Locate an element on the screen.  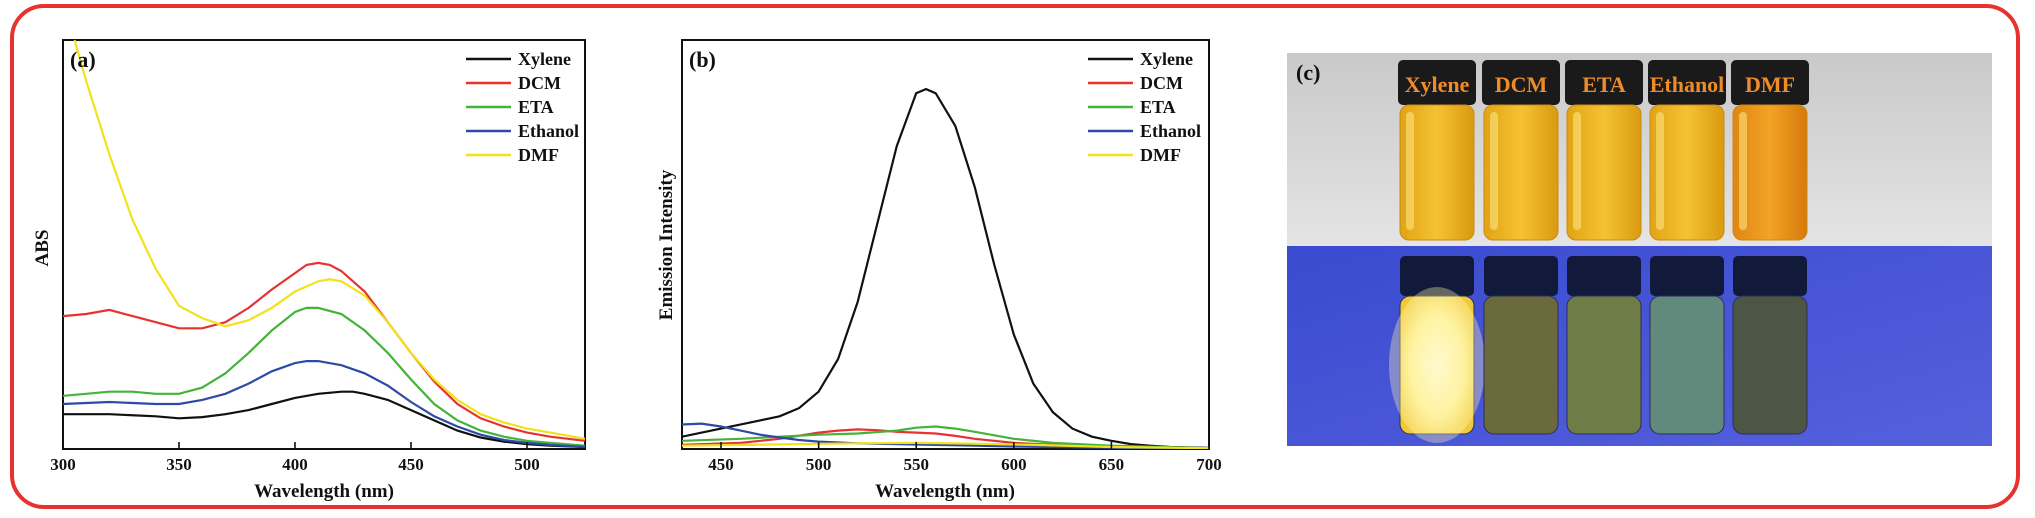
vial-highlight-top-dcm is located at coordinates (1494, 171).